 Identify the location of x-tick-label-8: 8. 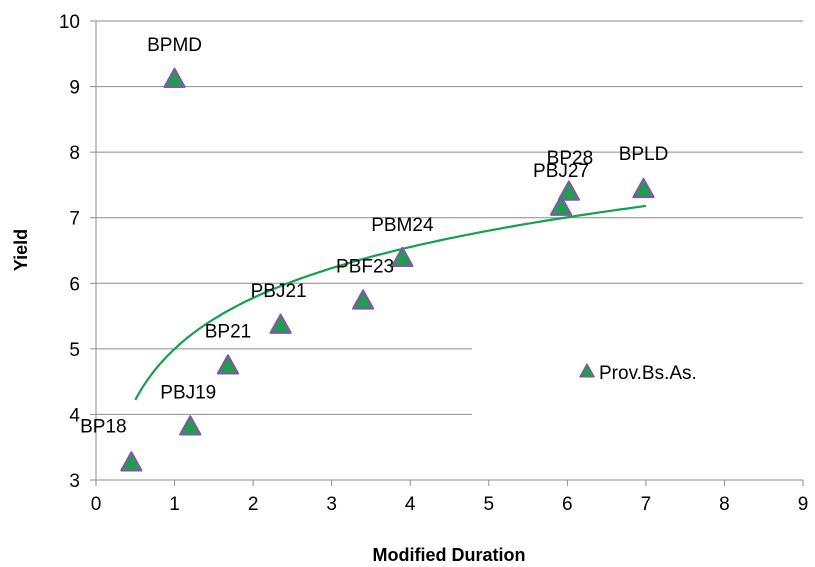
(724, 504).